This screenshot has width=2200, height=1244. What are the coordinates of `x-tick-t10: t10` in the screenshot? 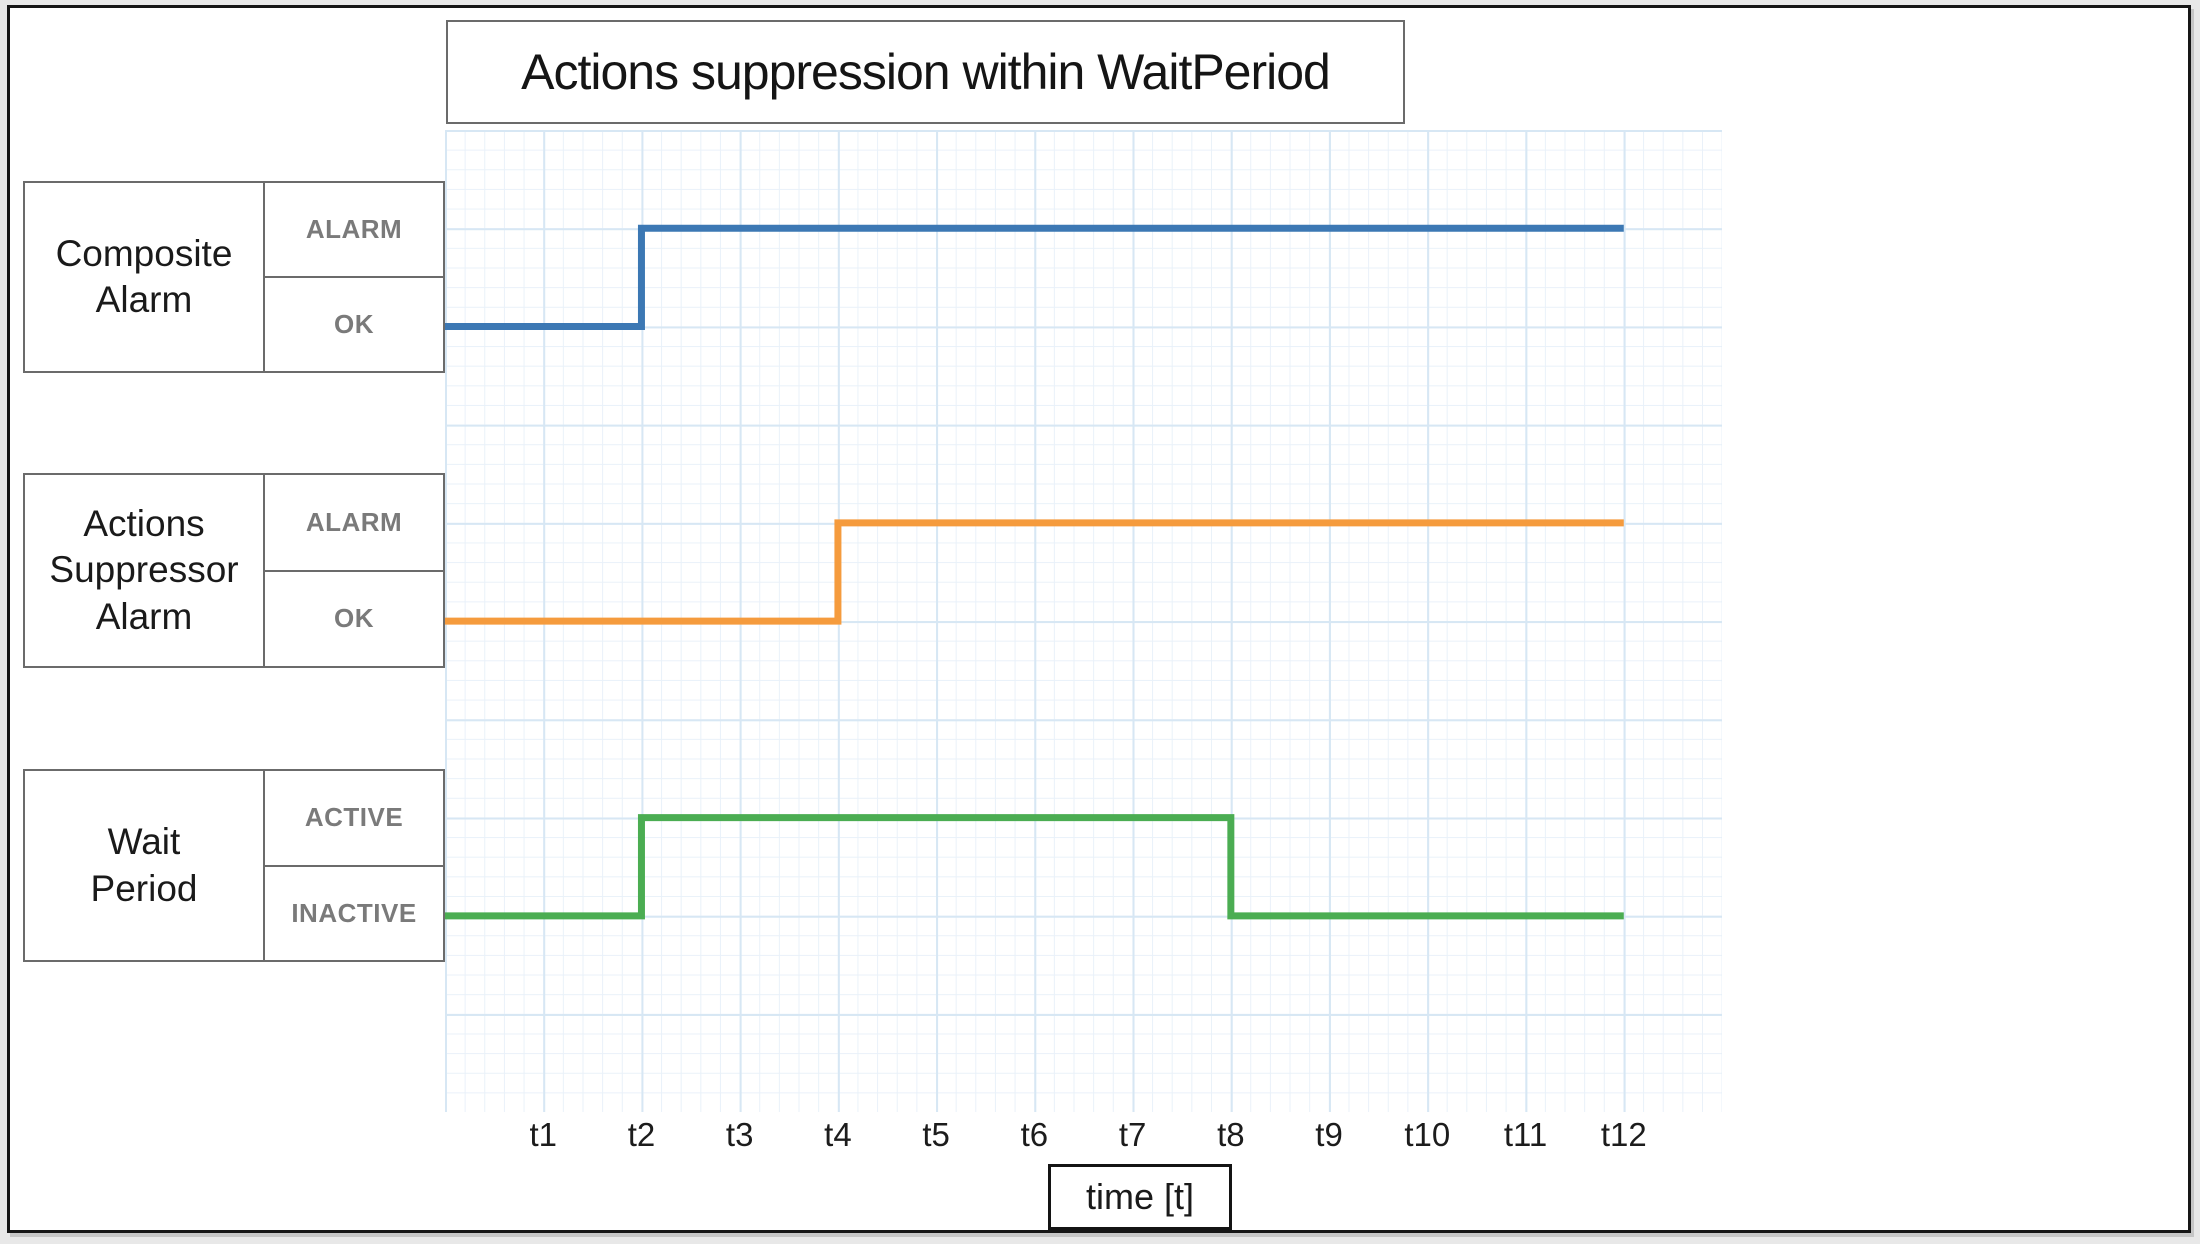 It's located at (1427, 1134).